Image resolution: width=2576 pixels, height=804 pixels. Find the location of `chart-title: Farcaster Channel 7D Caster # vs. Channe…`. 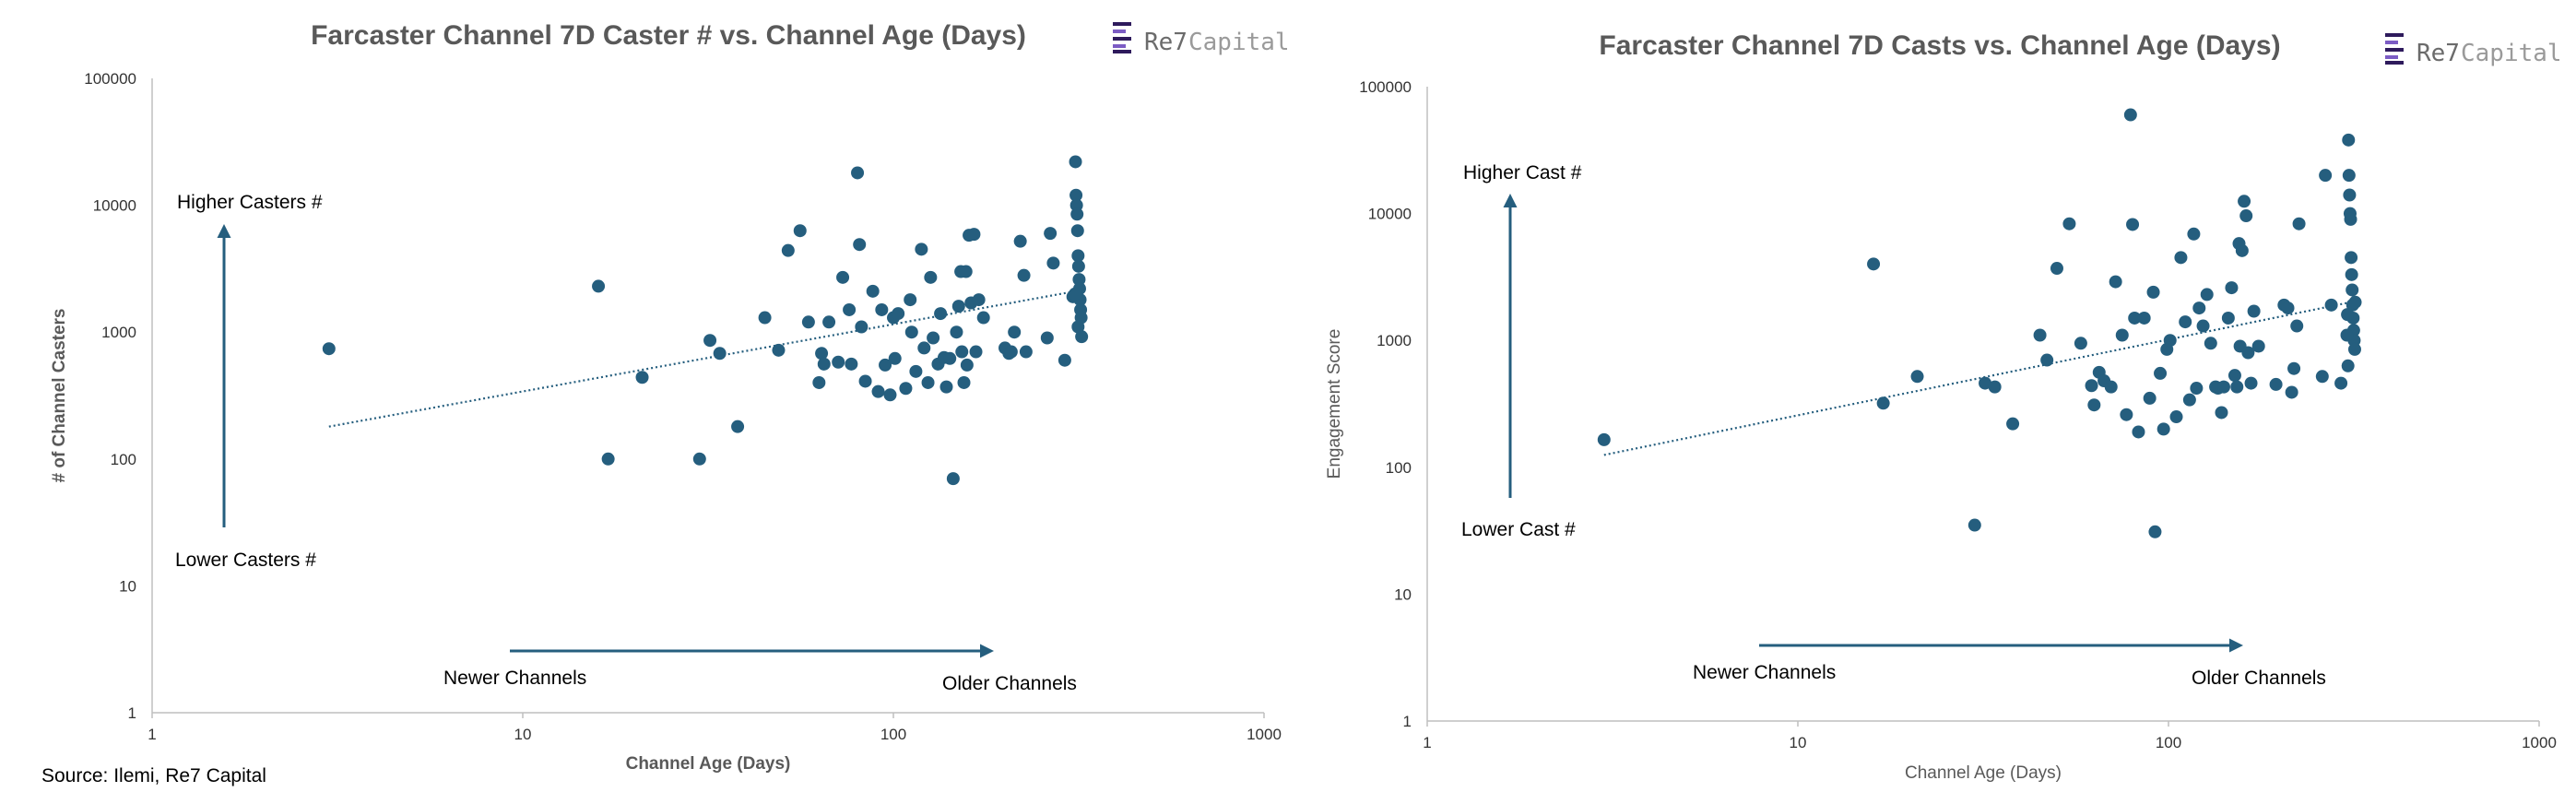

chart-title: Farcaster Channel 7D Caster # vs. Channe… is located at coordinates (668, 35).